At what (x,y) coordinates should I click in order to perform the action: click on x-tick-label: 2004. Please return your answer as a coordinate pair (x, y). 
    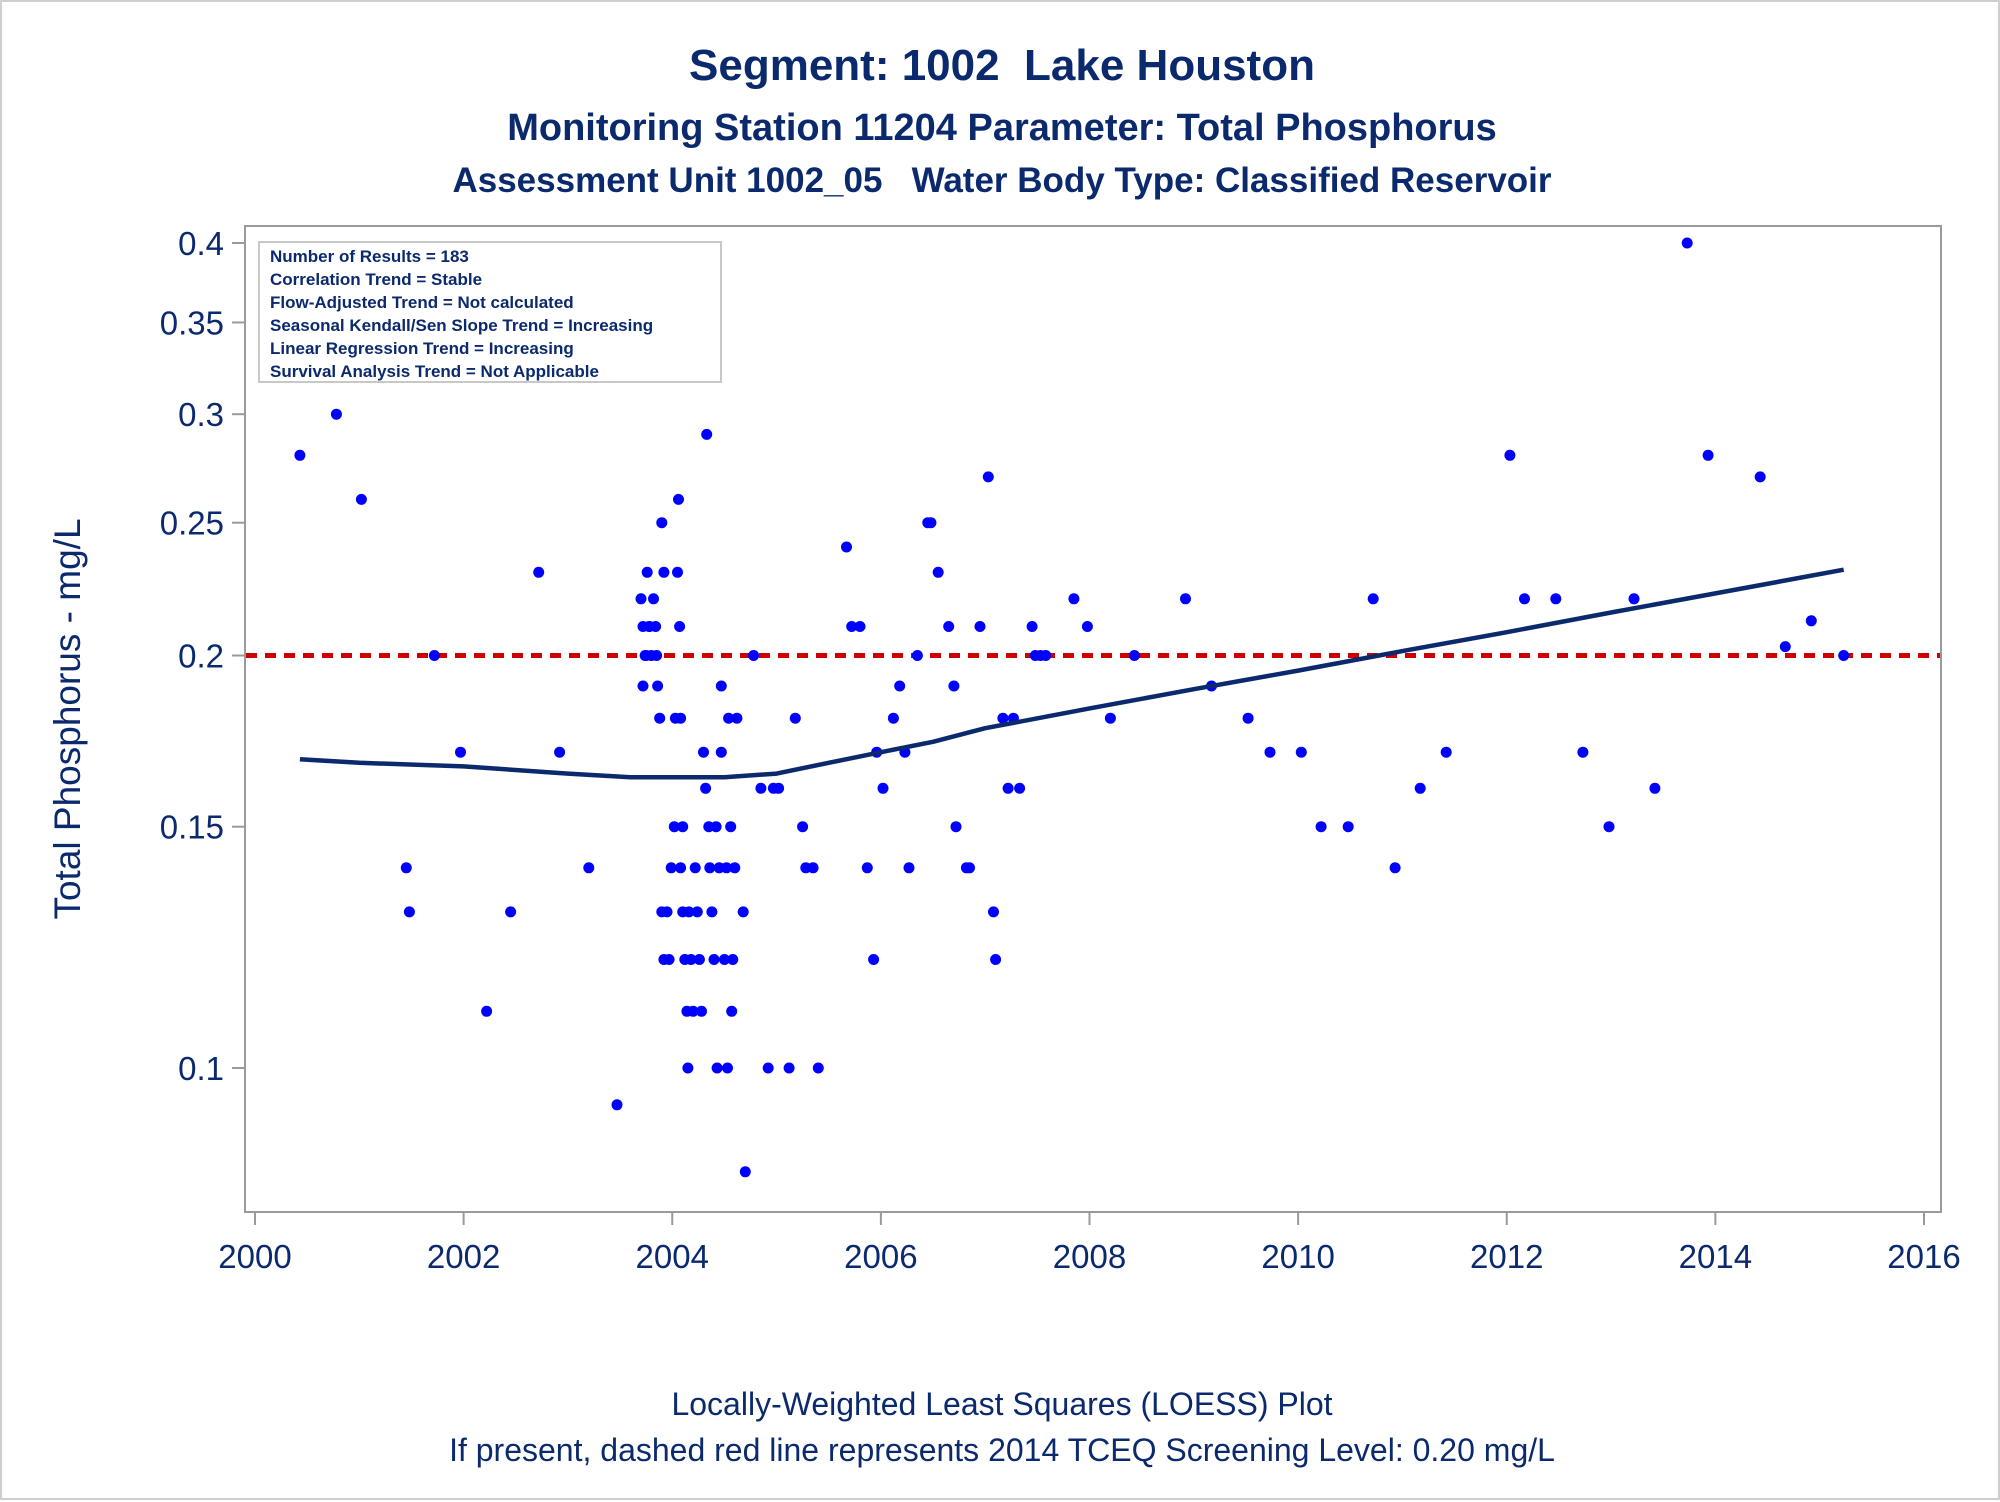
    Looking at the image, I should click on (672, 1256).